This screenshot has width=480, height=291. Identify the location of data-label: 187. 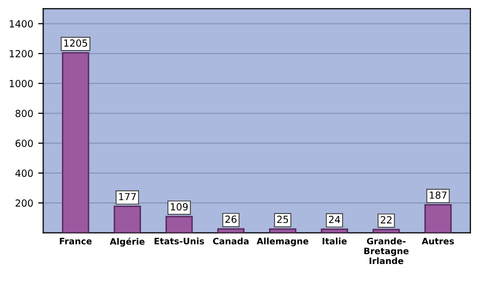
(438, 195).